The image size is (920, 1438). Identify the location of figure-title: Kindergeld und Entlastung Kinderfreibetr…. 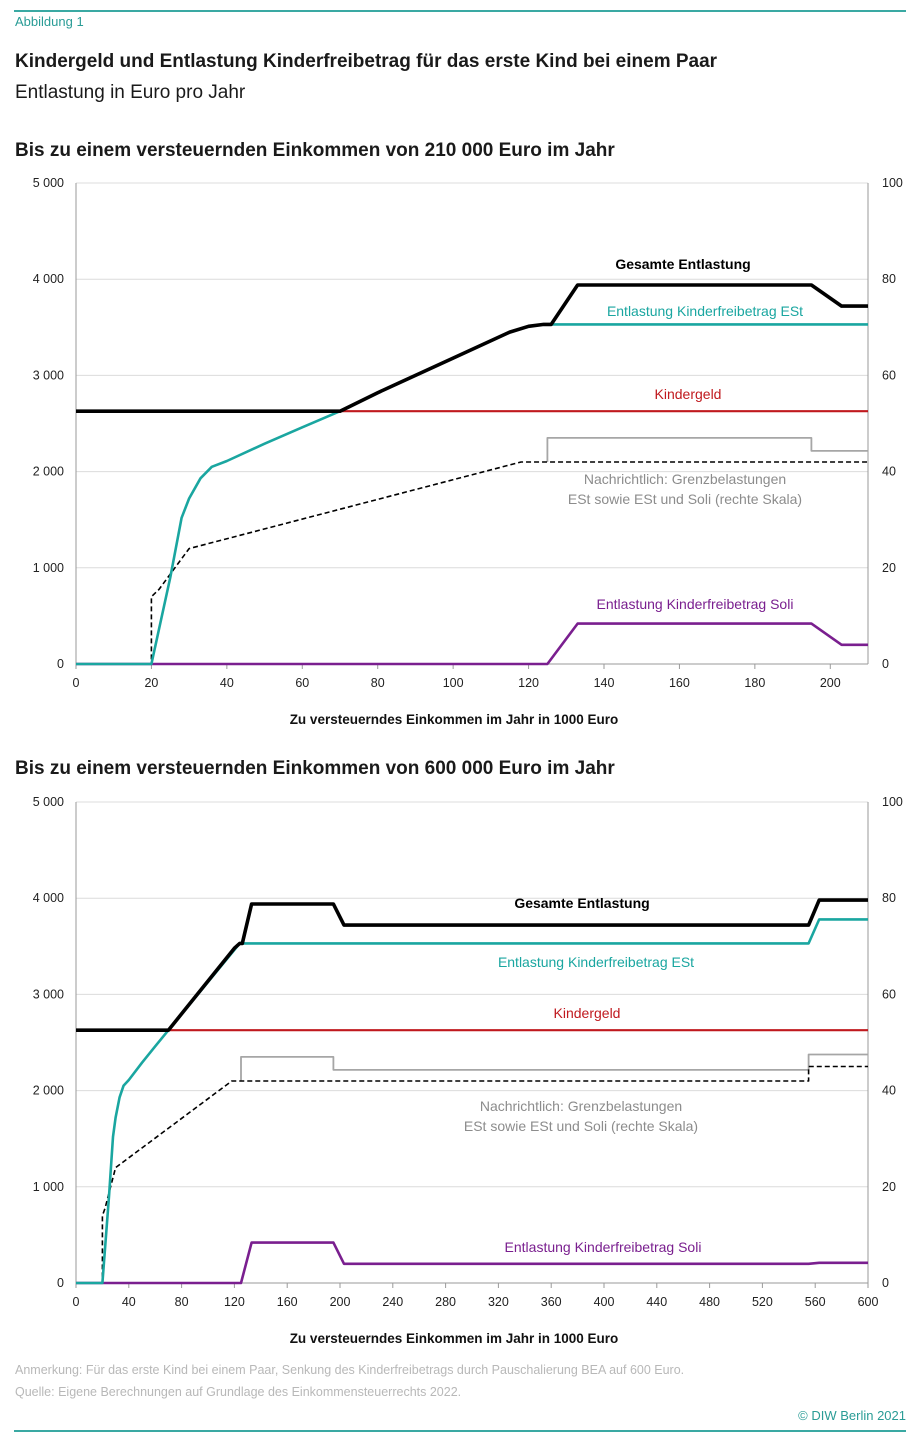
(366, 61).